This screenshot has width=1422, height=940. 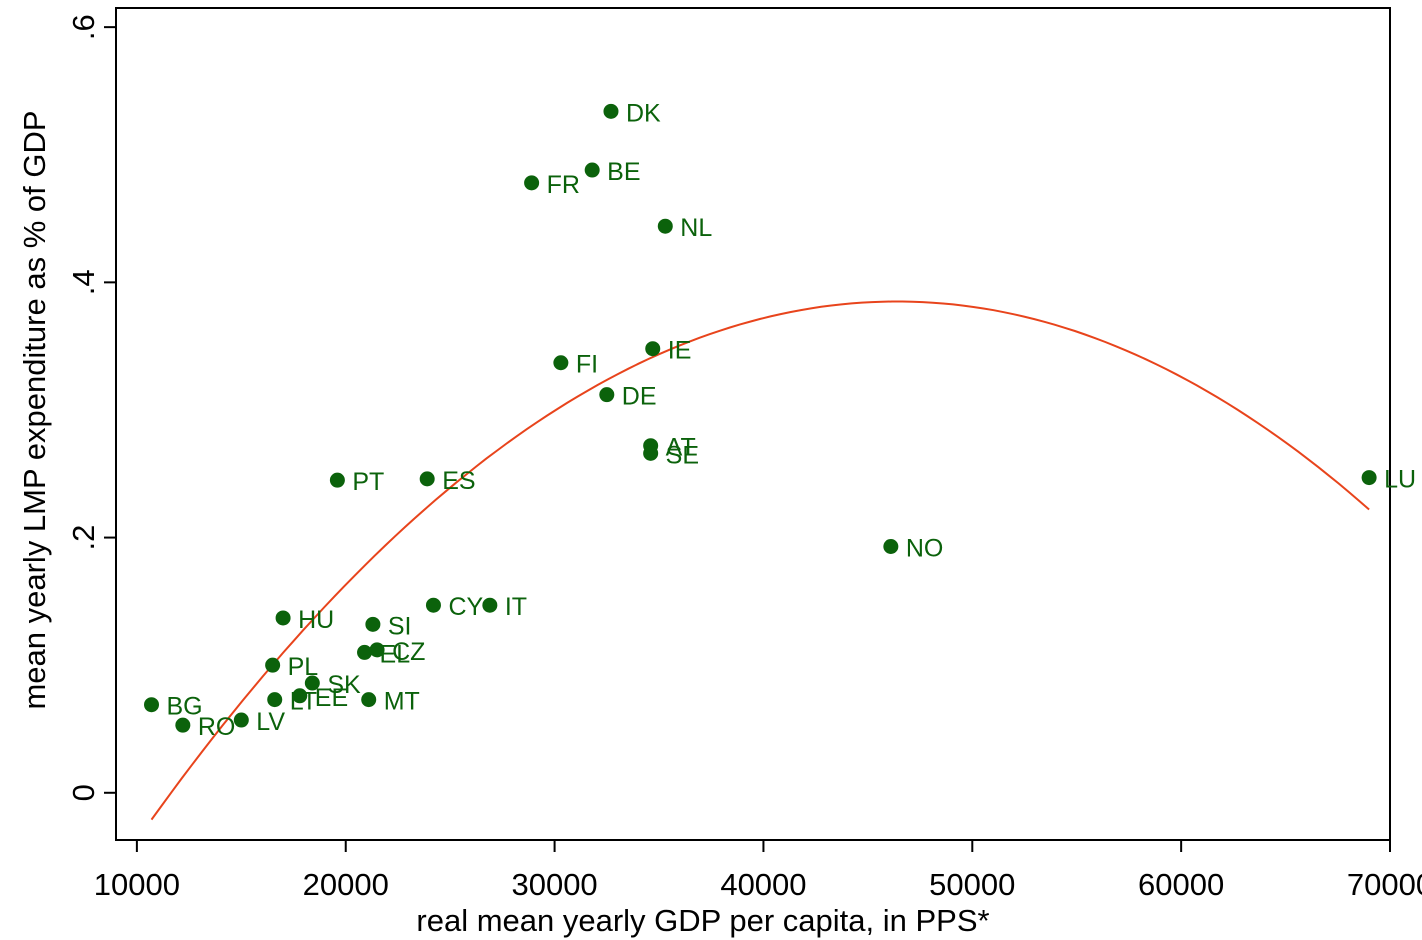 I want to click on point-el, so click(x=365, y=652).